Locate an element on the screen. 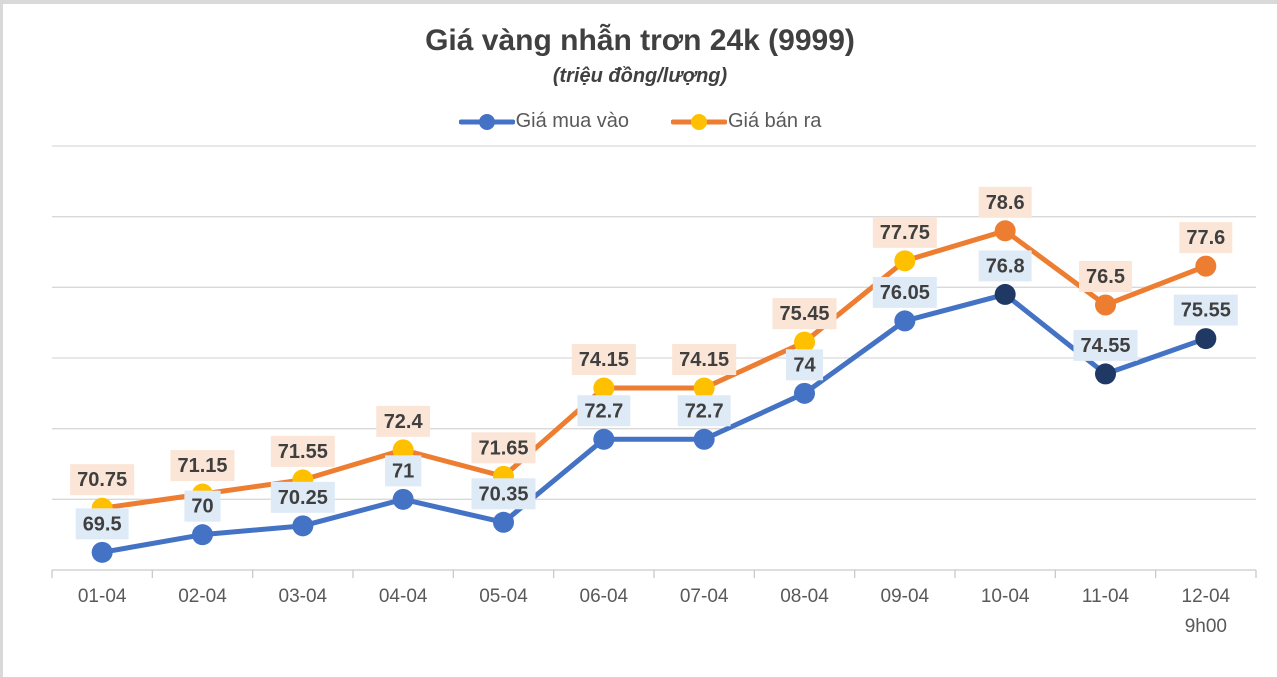 The image size is (1277, 677). x-axis-label: 04-04 is located at coordinates (403, 596).